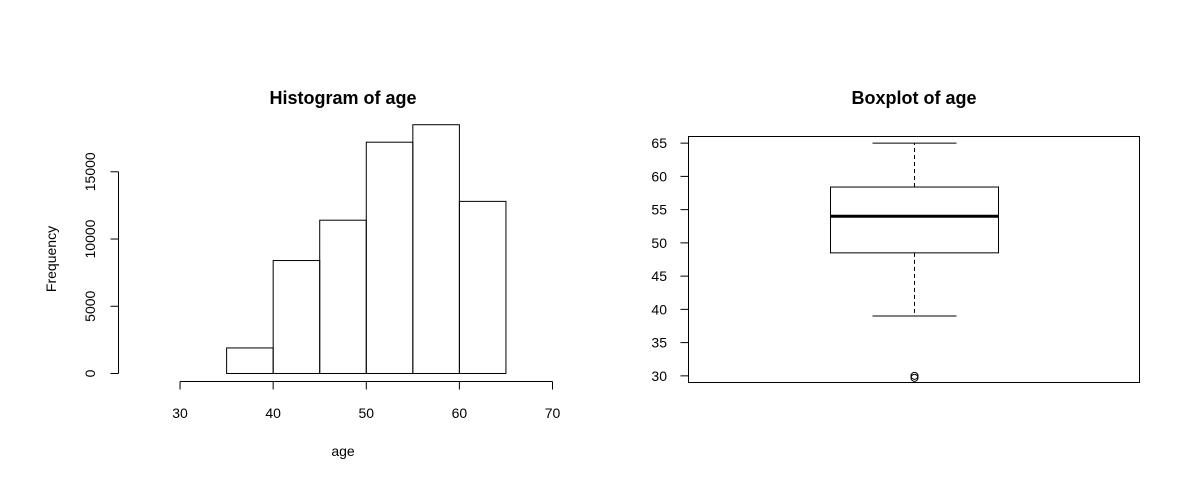  What do you see at coordinates (343, 451) in the screenshot?
I see `histogram-x-label: age` at bounding box center [343, 451].